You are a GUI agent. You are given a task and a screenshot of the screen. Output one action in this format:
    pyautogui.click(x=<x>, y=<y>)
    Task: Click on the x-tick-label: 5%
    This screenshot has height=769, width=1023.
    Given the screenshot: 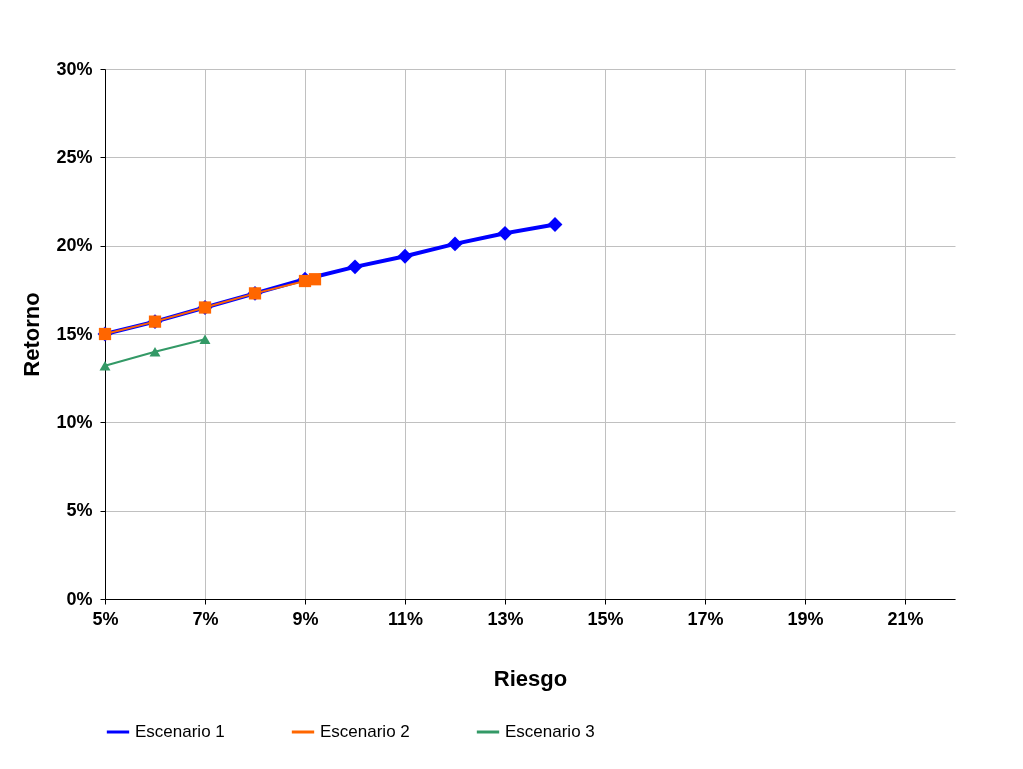 What is the action you would take?
    pyautogui.click(x=105, y=618)
    